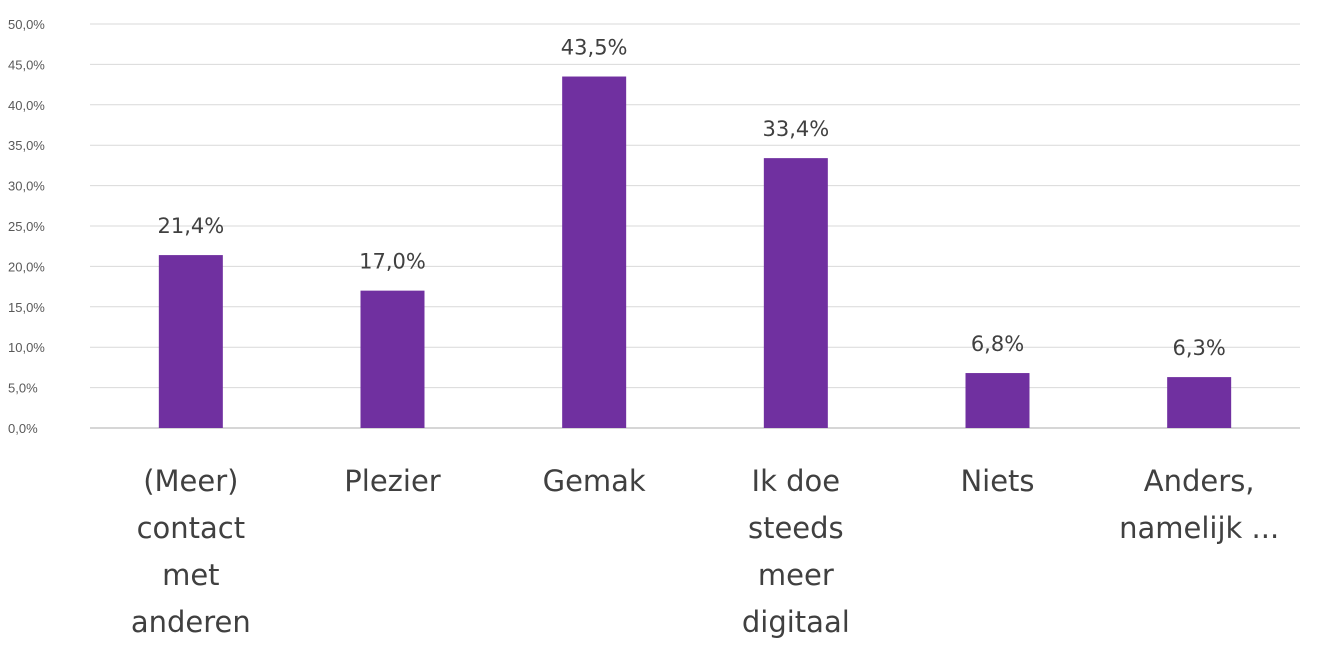  I want to click on y-tick-label: 35,0%, so click(26, 145).